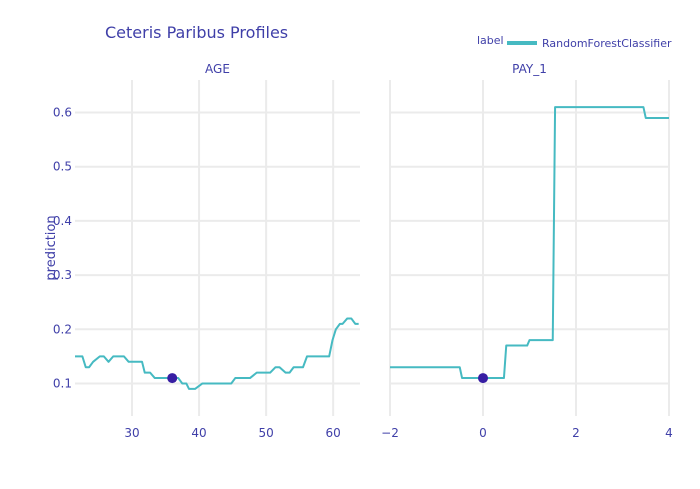 The image size is (700, 489). I want to click on legend-label-randomforest: RandomForestClassifier, so click(607, 43).